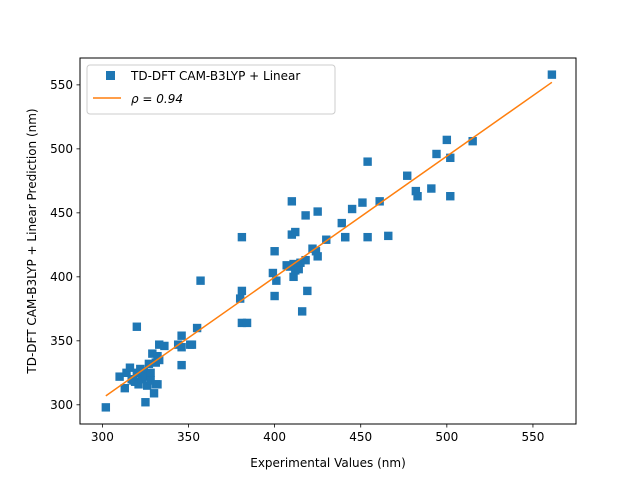 The height and width of the screenshot is (480, 640). Describe the element at coordinates (317, 434) in the screenshot. I see `x-axis: 300 350 400 450 500 550` at that location.